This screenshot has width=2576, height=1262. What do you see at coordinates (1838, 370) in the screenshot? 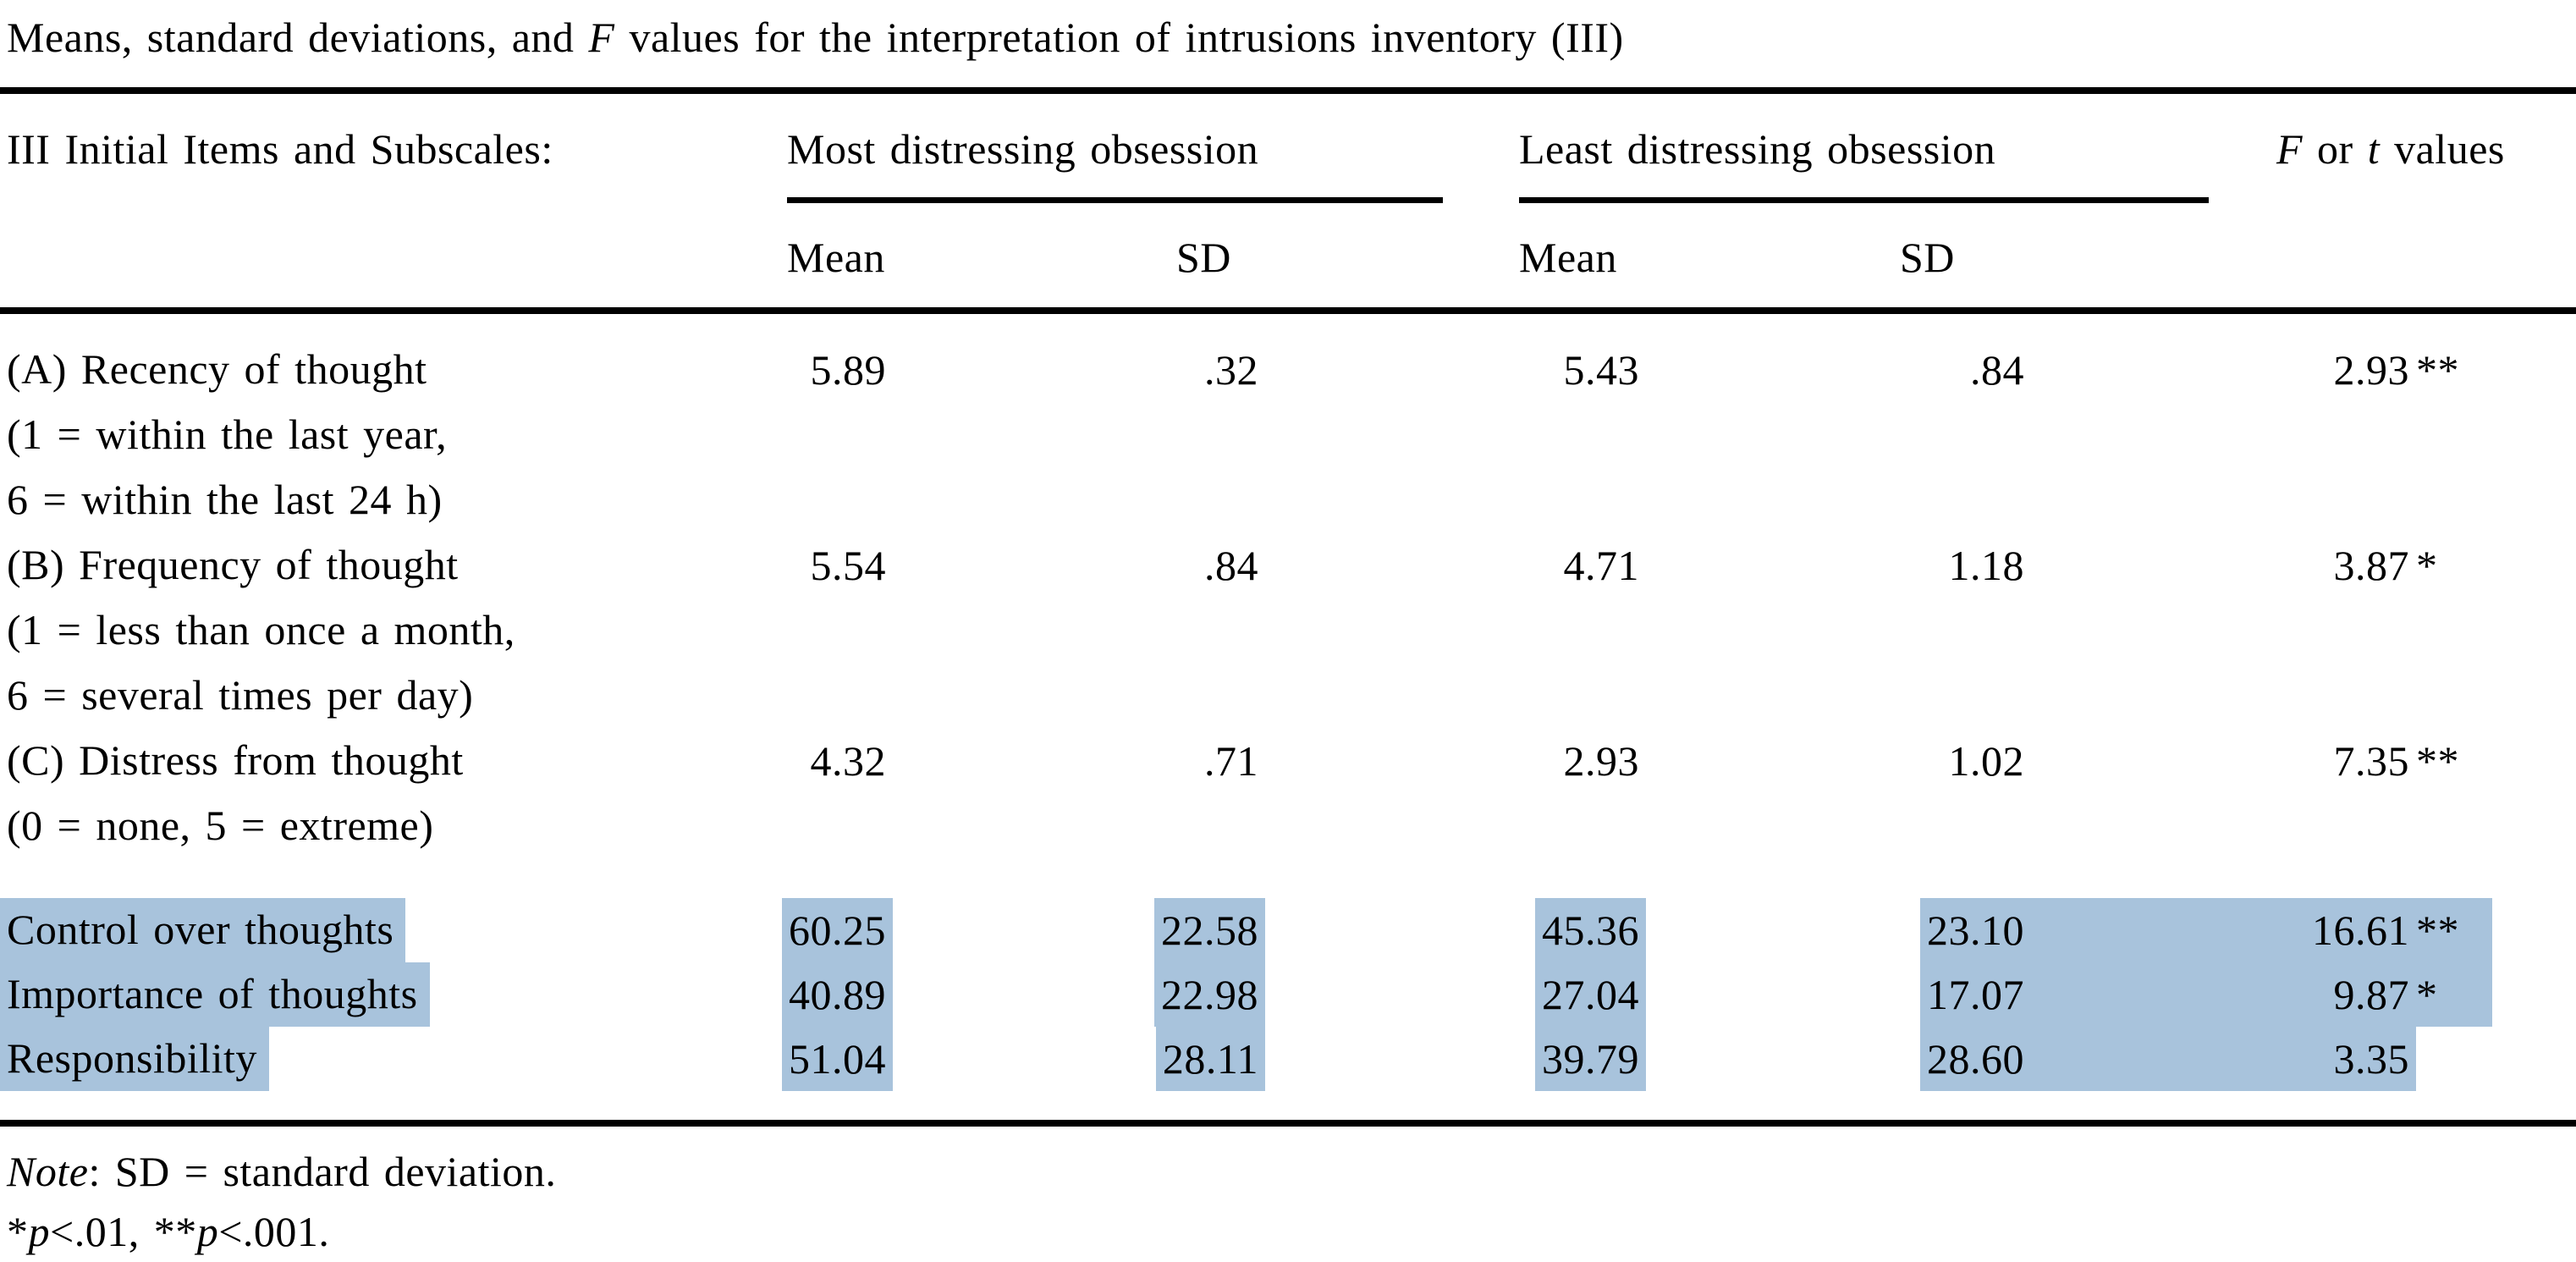
I see `cell-least-sd: .84` at bounding box center [1838, 370].